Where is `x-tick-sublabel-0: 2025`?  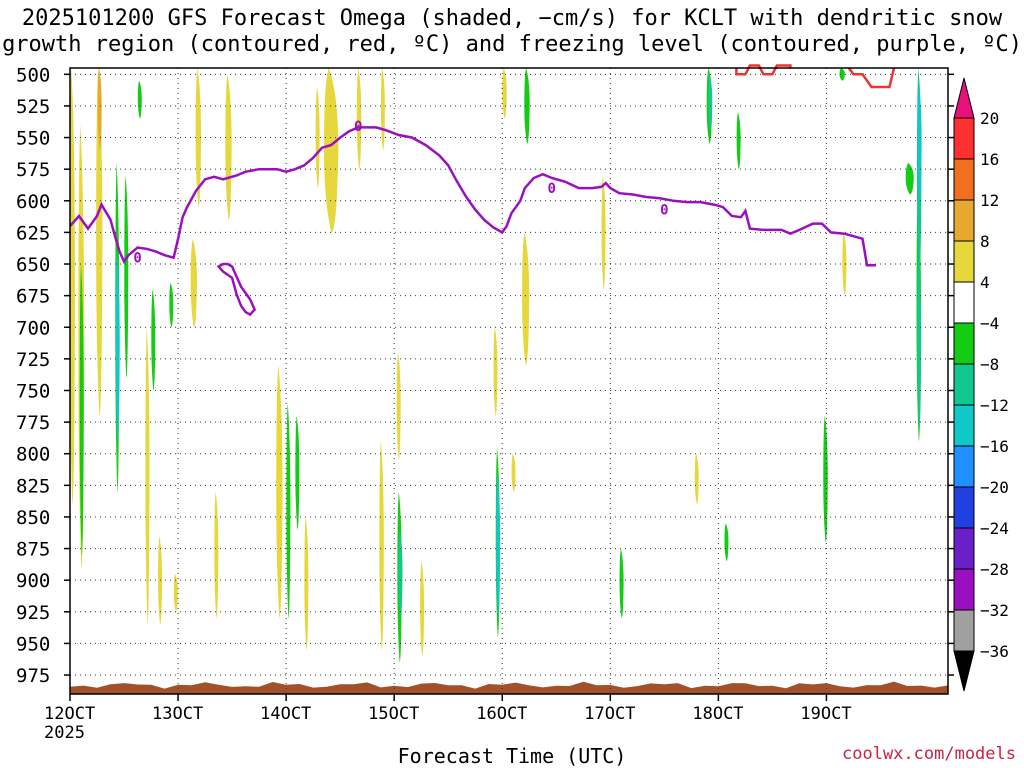 x-tick-sublabel-0: 2025 is located at coordinates (64, 733).